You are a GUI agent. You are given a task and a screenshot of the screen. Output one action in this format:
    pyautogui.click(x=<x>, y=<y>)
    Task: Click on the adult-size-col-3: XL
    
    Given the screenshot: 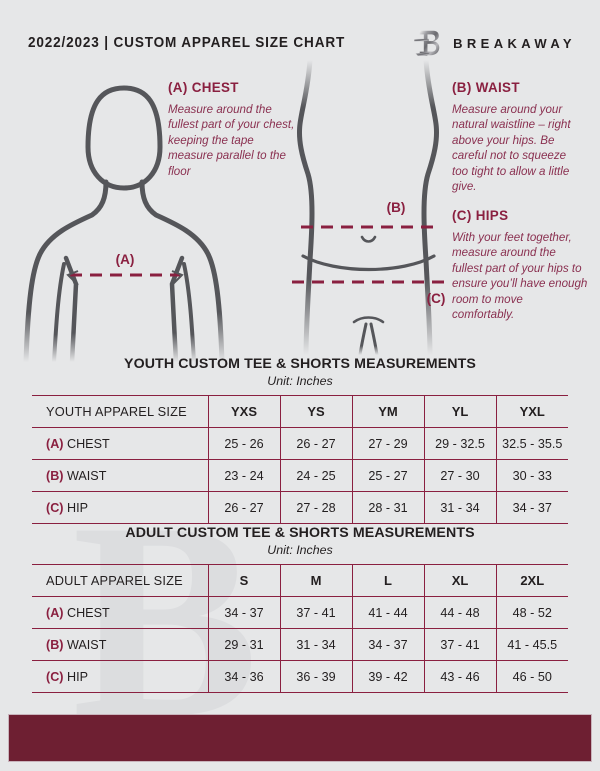 What is the action you would take?
    pyautogui.click(x=460, y=580)
    